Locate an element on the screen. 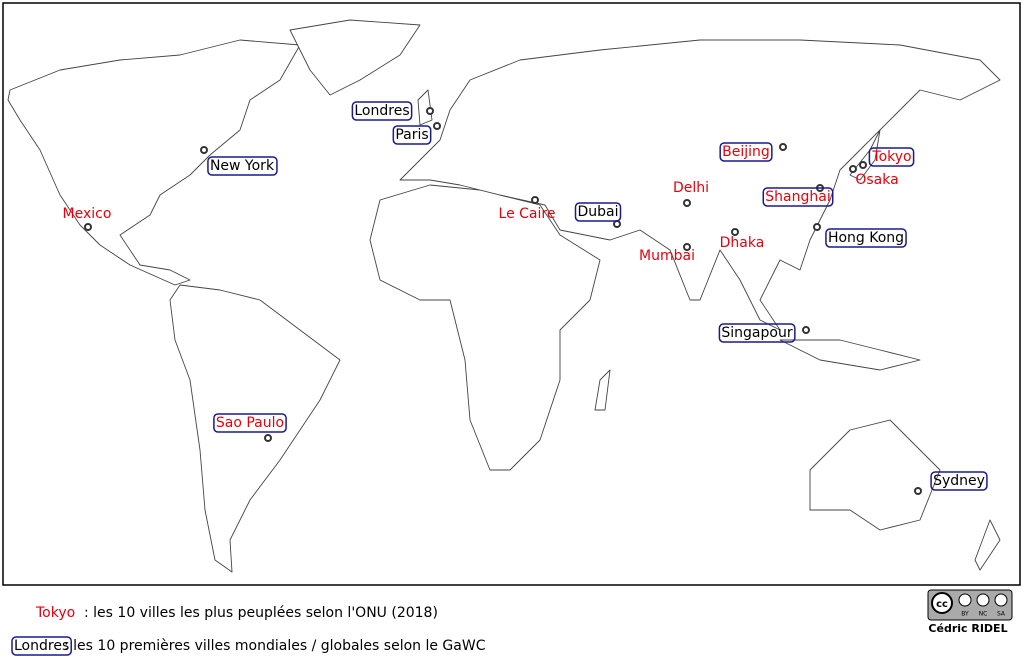 The width and height of the screenshot is (1024, 671). city: Hong Kong is located at coordinates (860, 235).